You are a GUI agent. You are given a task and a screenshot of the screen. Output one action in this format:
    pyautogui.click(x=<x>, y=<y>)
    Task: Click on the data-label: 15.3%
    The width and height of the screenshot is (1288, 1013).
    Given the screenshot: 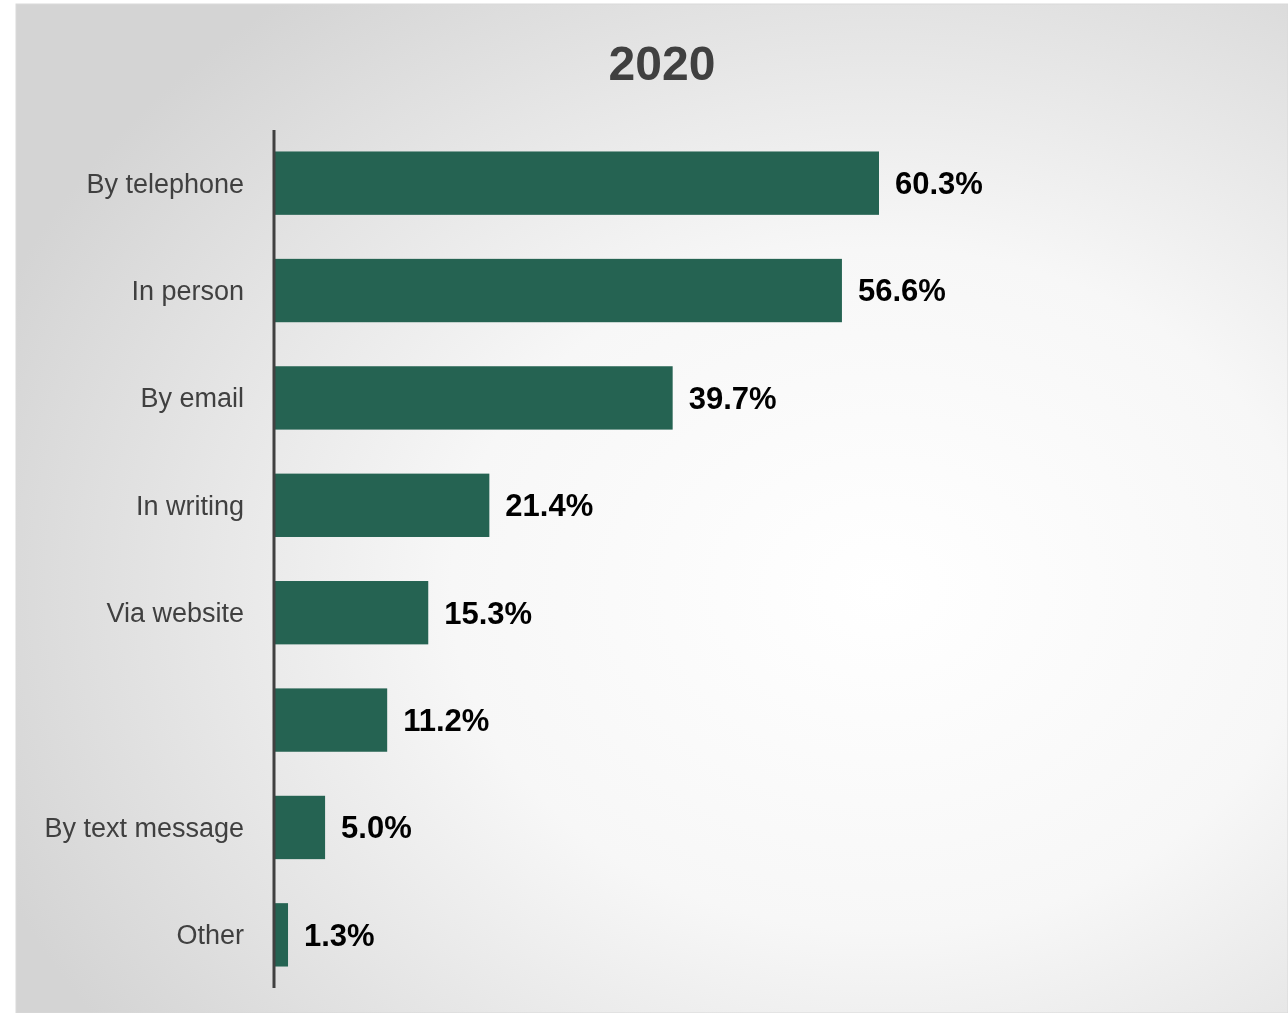 What is the action you would take?
    pyautogui.click(x=488, y=613)
    